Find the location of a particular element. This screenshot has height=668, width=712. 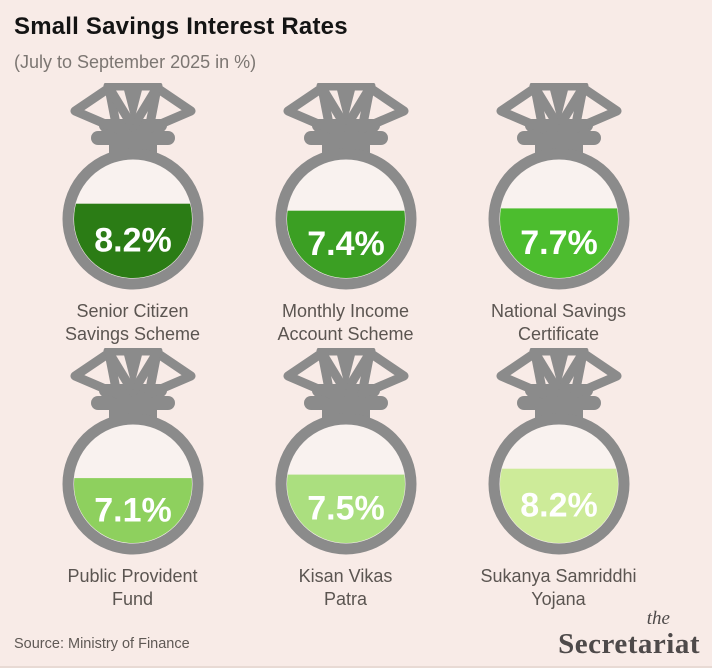

bag-item: 8.2% Senior Citizen Savings Scheme is located at coordinates (132, 215).